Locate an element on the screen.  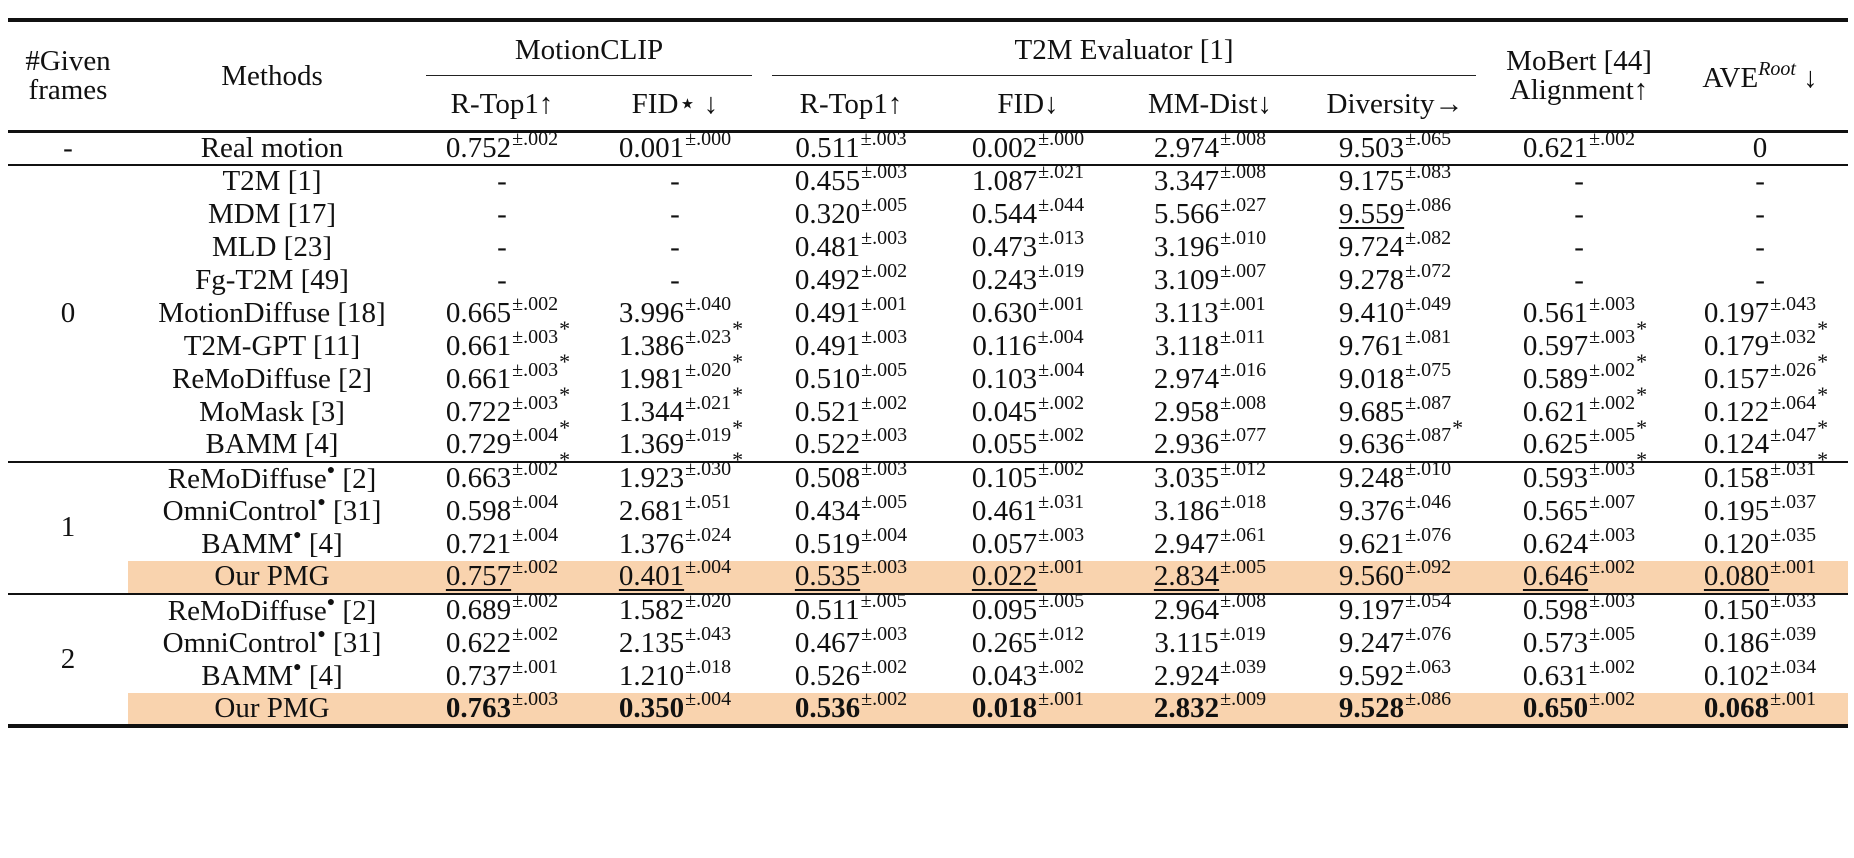
cell-std: ±.008 is located at coordinates (1243, 138).